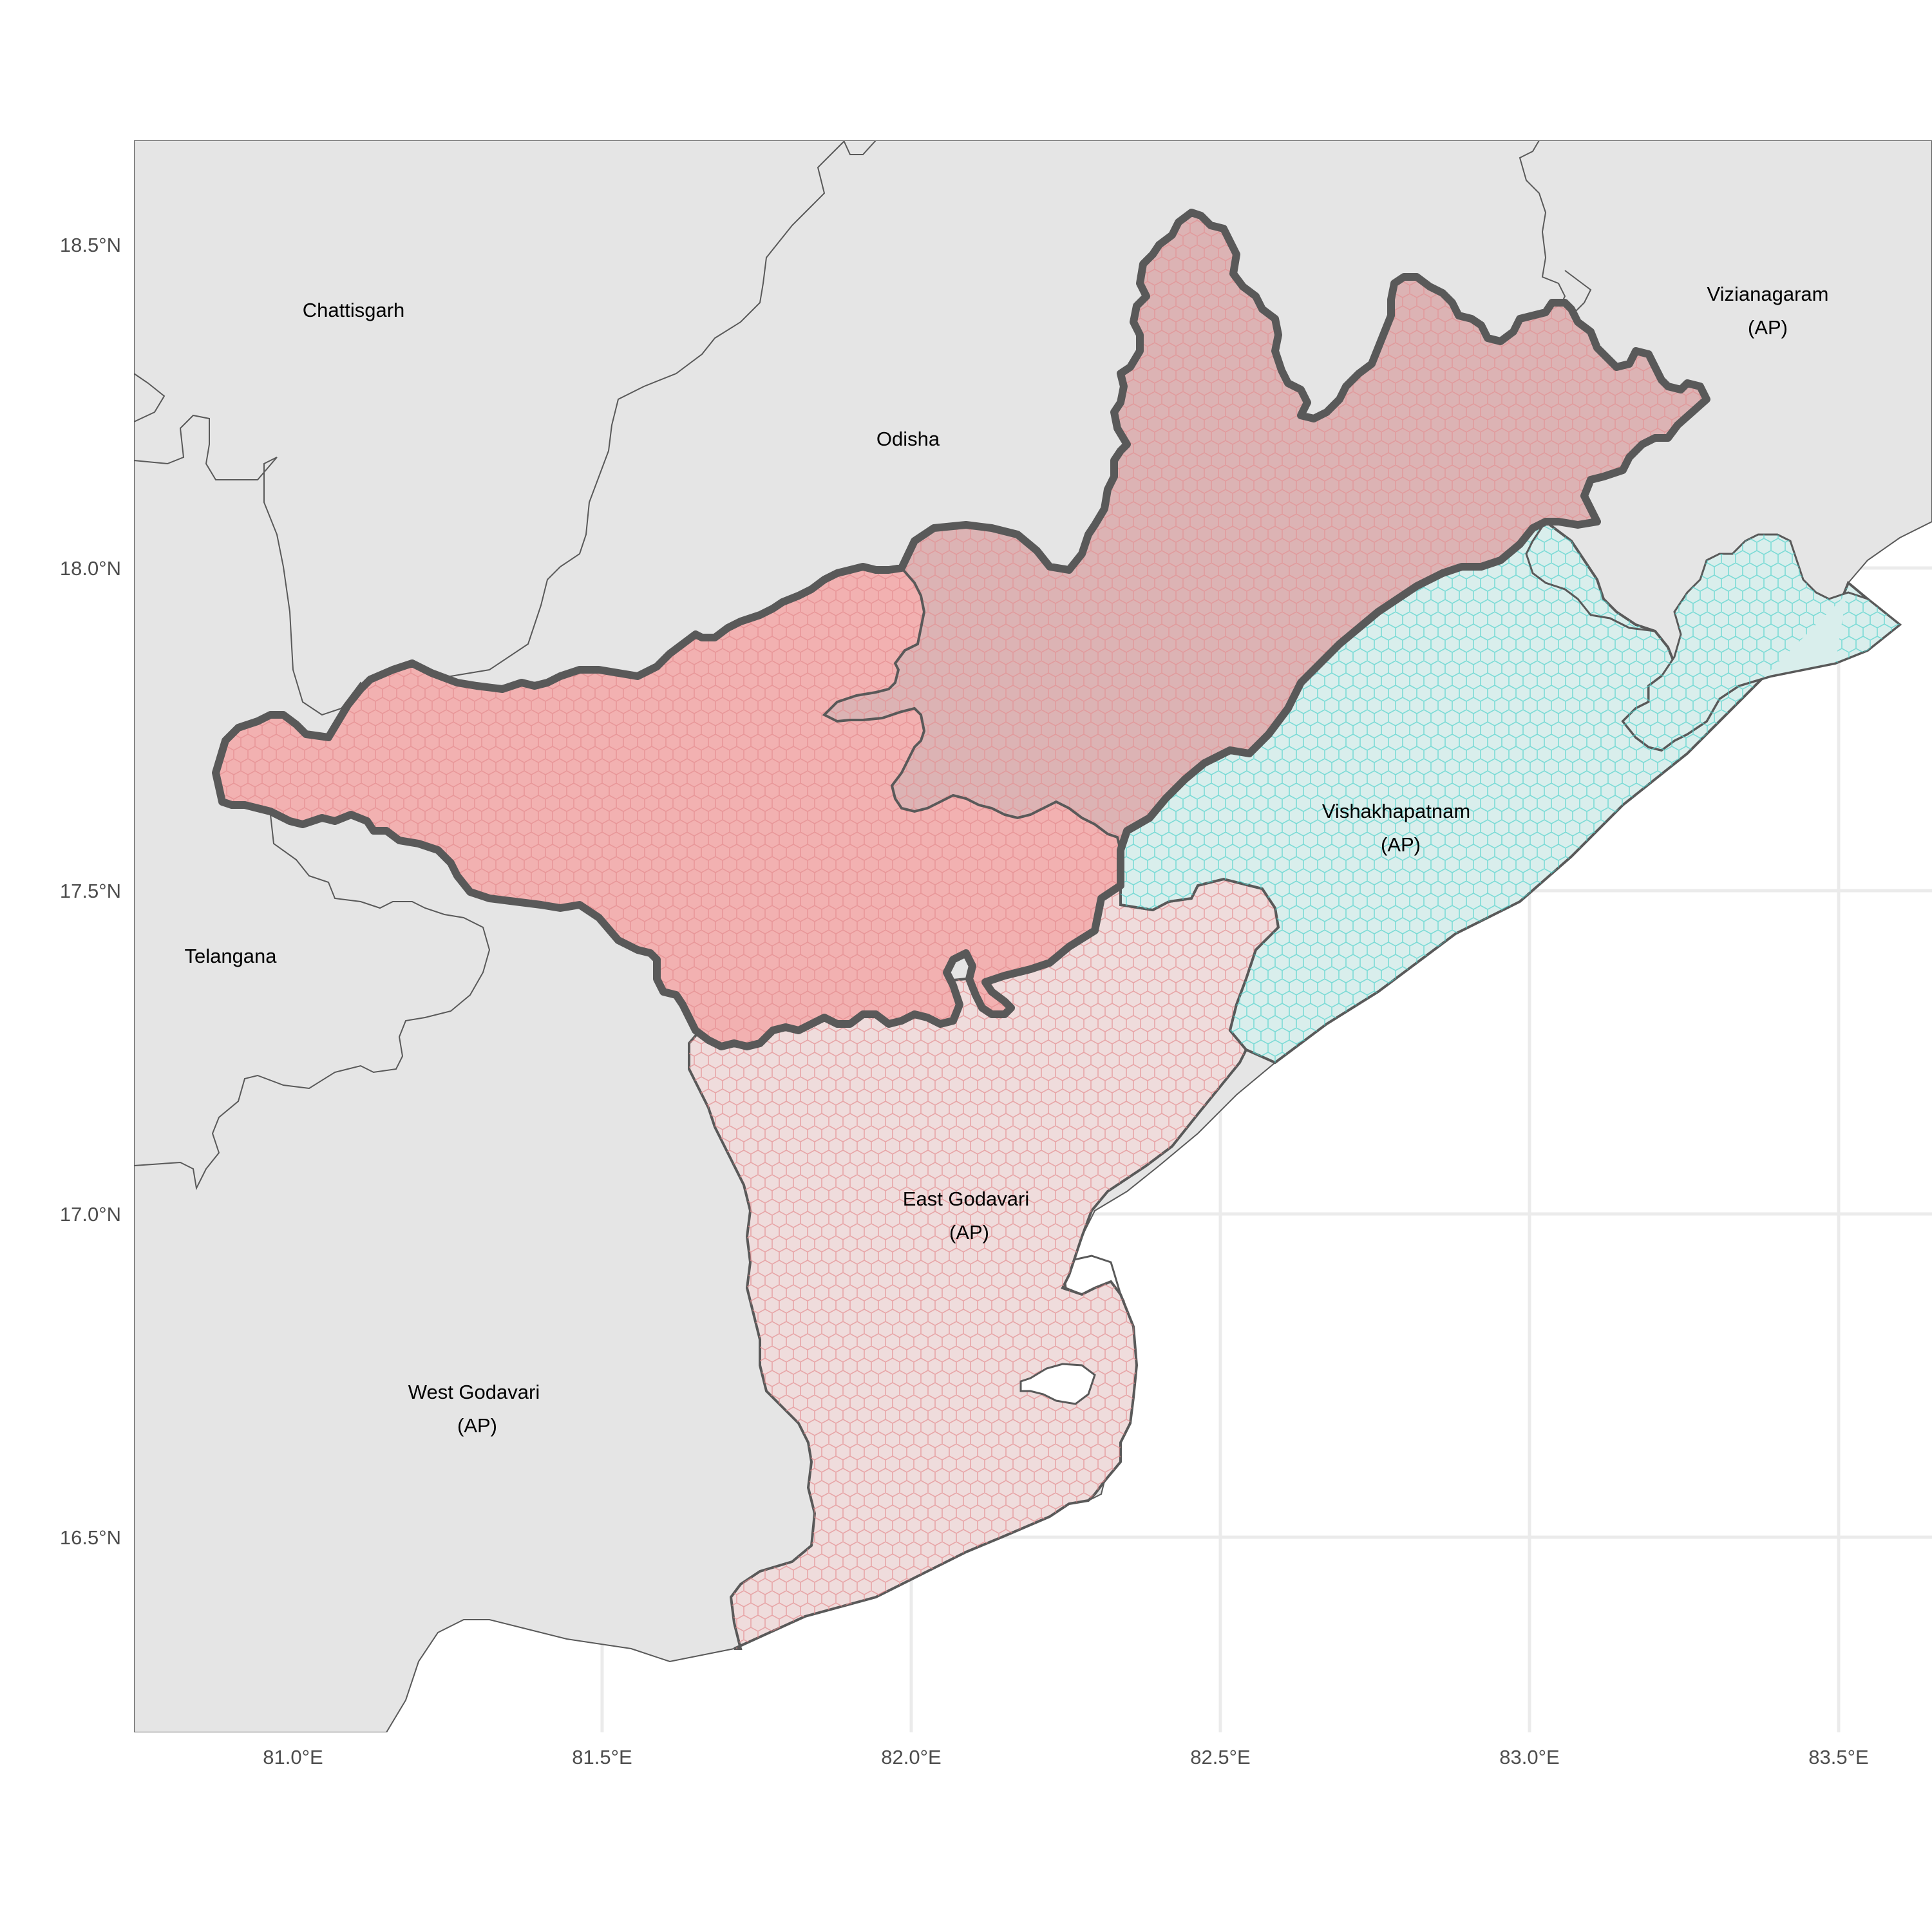 The image size is (1932, 1932). Describe the element at coordinates (1529, 1757) in the screenshot. I see `x-tick-label: 83.0°E` at that location.